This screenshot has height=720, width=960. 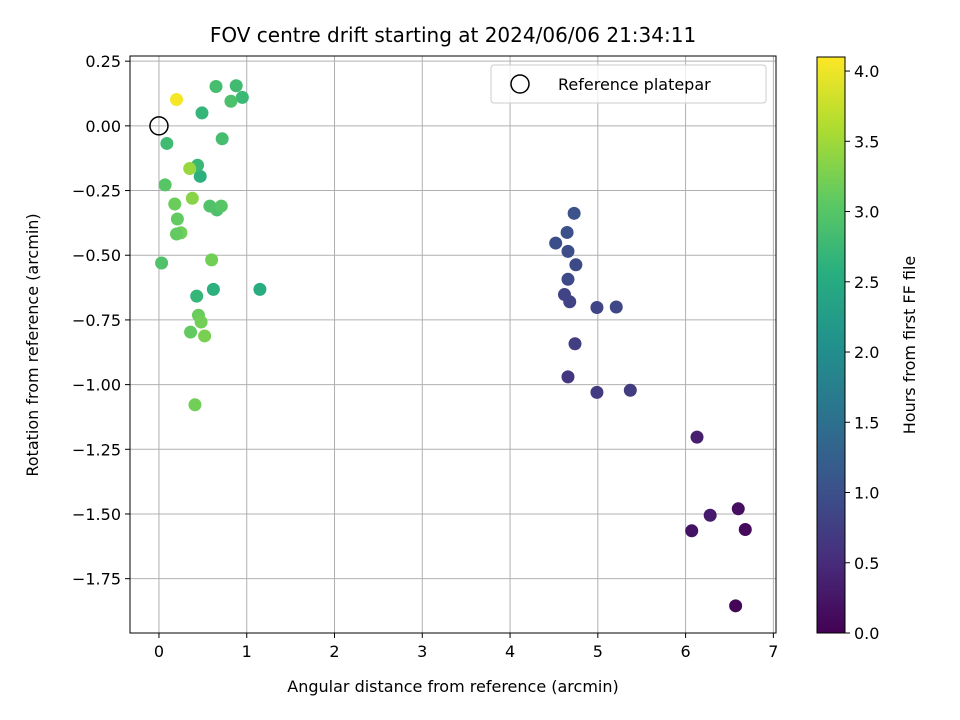 What do you see at coordinates (520, 84) in the screenshot?
I see `legend-reference-marker` at bounding box center [520, 84].